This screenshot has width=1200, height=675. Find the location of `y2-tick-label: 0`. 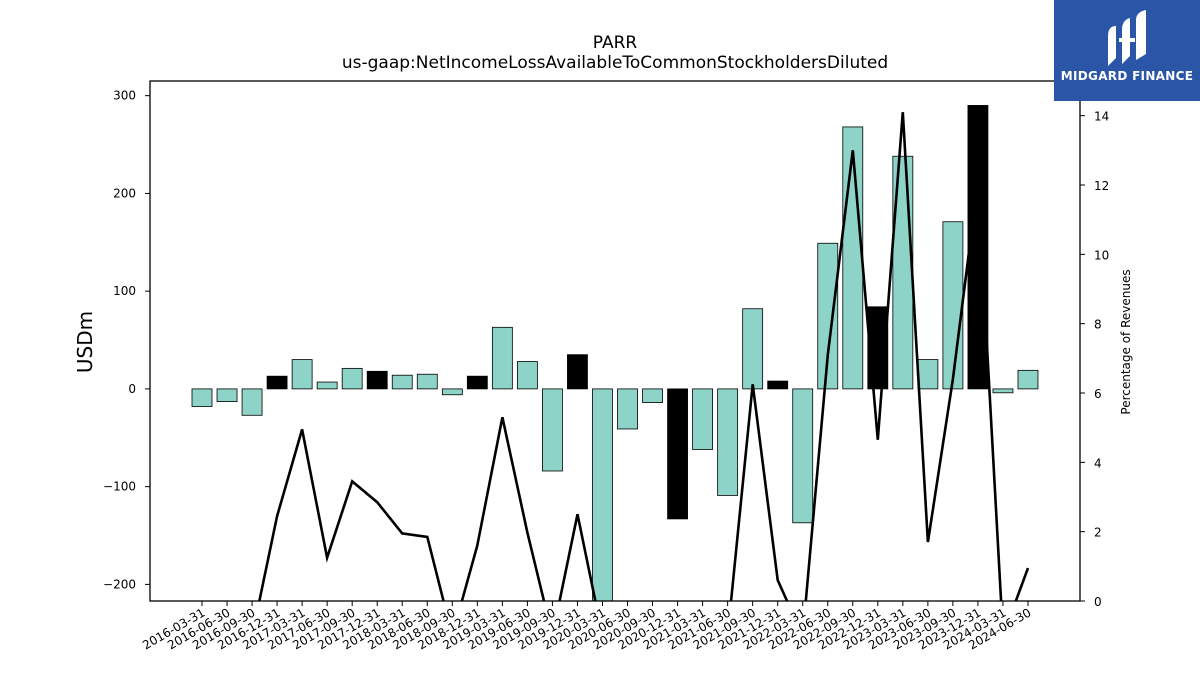

y2-tick-label: 0 is located at coordinates (1098, 602).